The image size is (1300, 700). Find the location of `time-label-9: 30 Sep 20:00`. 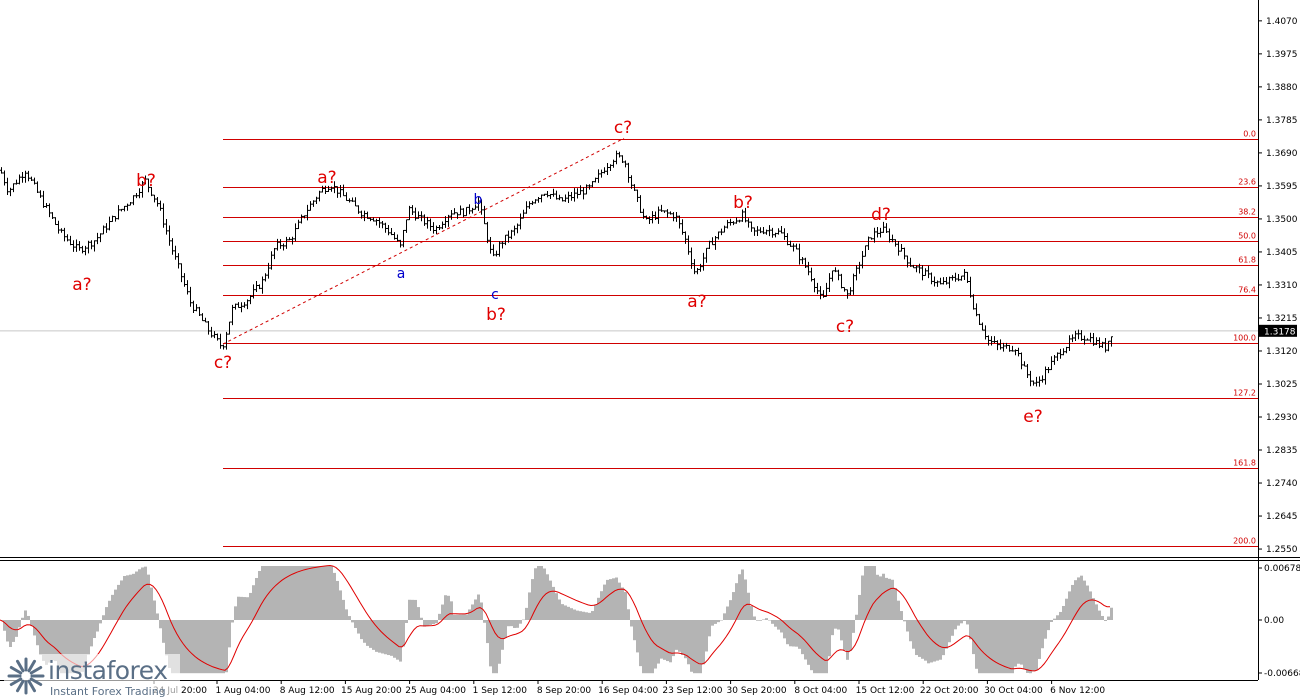

time-label-9: 30 Sep 20:00 is located at coordinates (757, 691).